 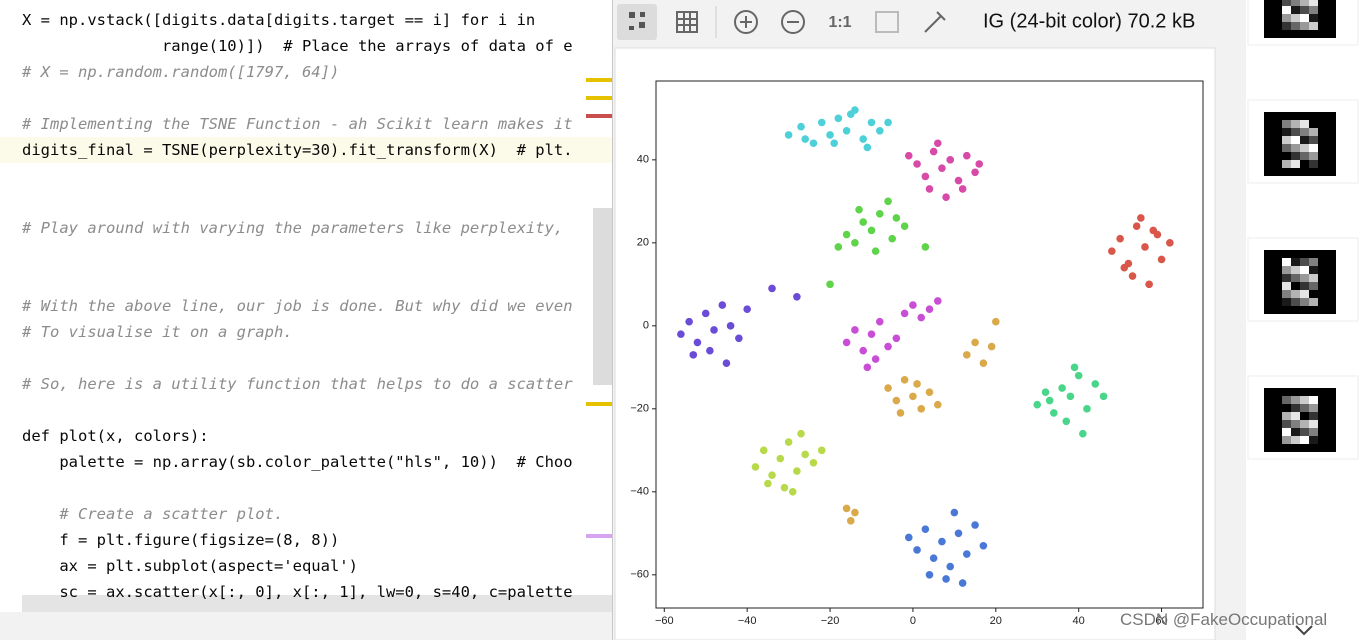 What do you see at coordinates (687, 22) in the screenshot?
I see `icon-grid` at bounding box center [687, 22].